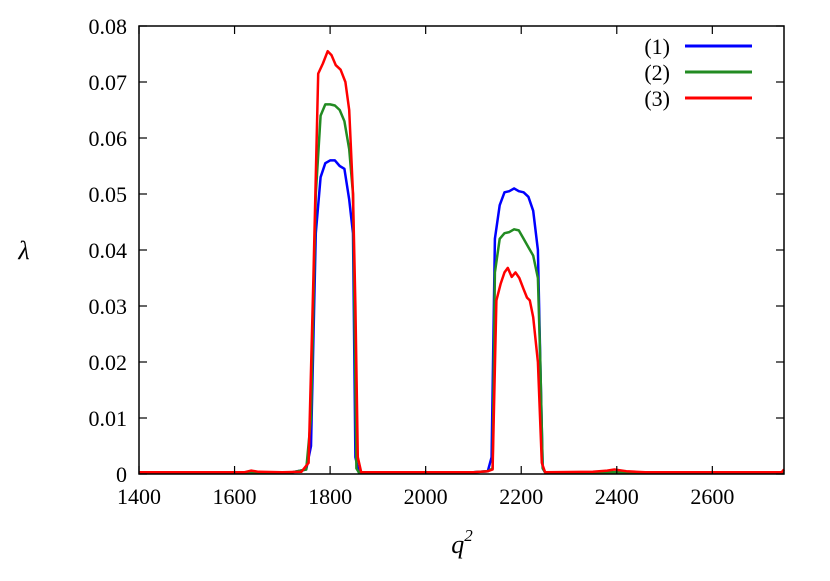 The image size is (830, 581). I want to click on x-tick-label: 1400, so click(139, 496).